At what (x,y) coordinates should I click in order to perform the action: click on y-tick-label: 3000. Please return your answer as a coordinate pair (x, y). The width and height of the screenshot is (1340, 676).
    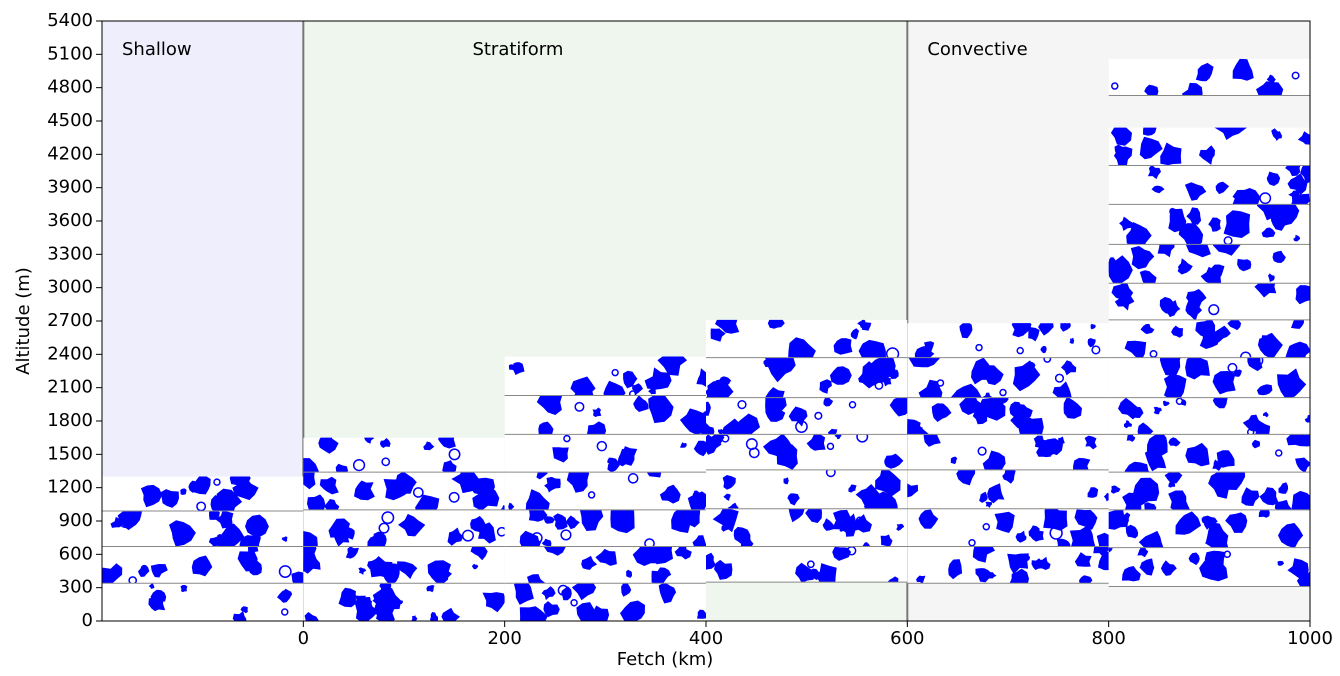
    Looking at the image, I should click on (70, 287).